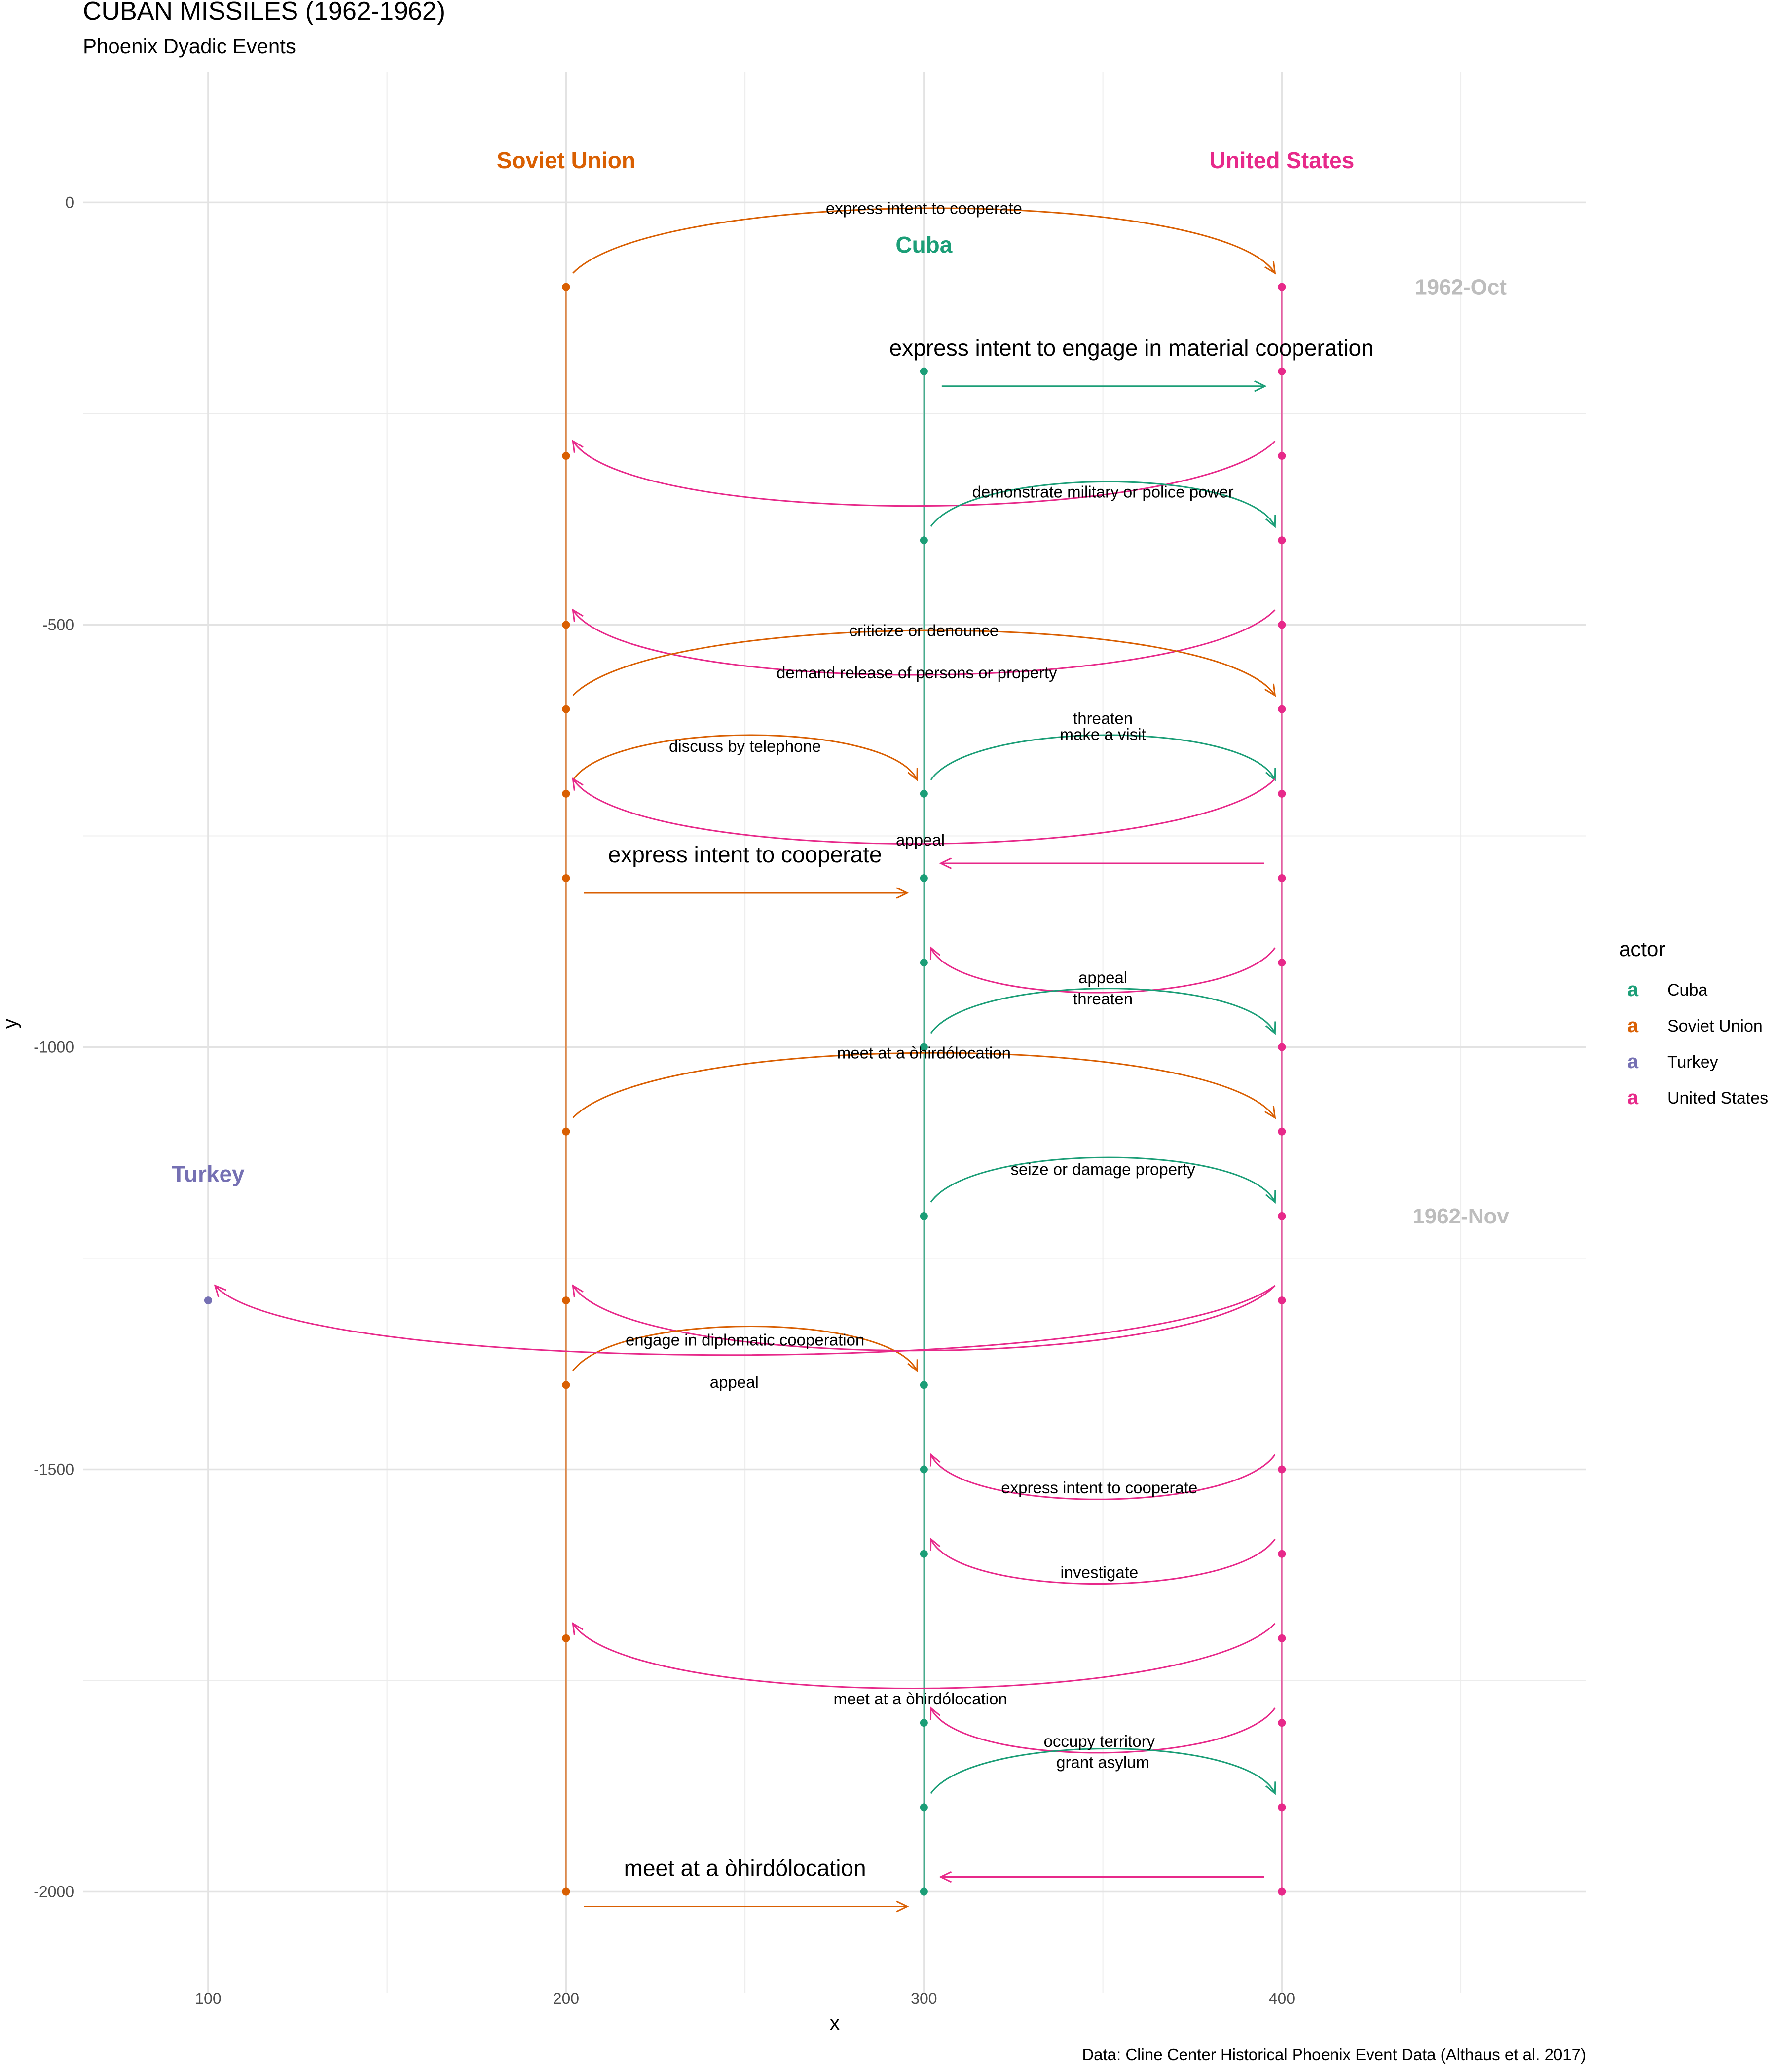 This screenshot has height=2072, width=1776. Describe the element at coordinates (924, 1999) in the screenshot. I see `x-tick-label: 300` at that location.